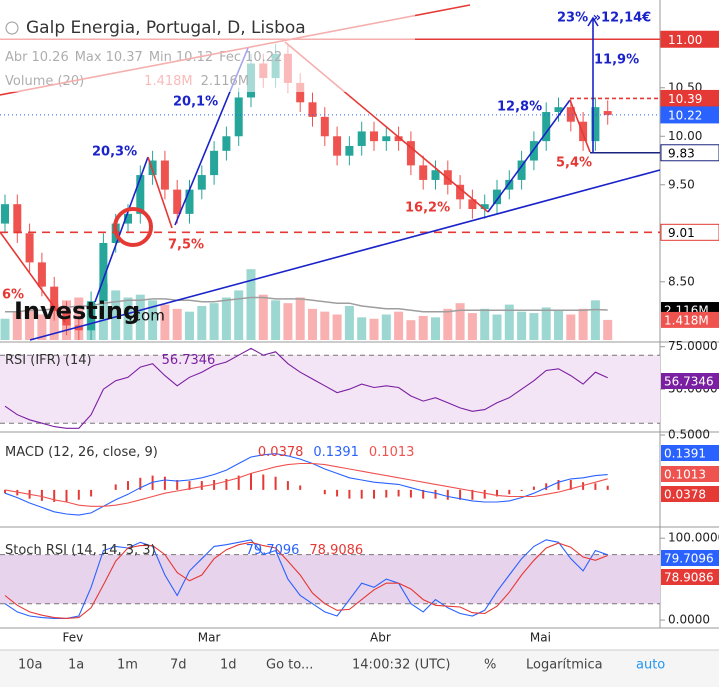 Image resolution: width=719 pixels, height=687 pixels. Describe the element at coordinates (281, 452) in the screenshot. I see `indicator-value: 0.0378` at that location.